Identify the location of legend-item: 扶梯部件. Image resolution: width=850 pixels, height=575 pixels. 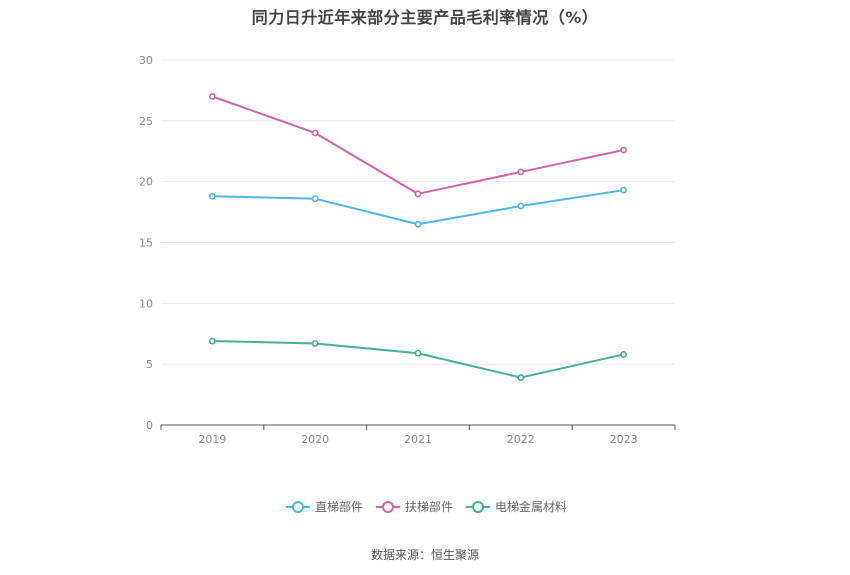
(414, 506).